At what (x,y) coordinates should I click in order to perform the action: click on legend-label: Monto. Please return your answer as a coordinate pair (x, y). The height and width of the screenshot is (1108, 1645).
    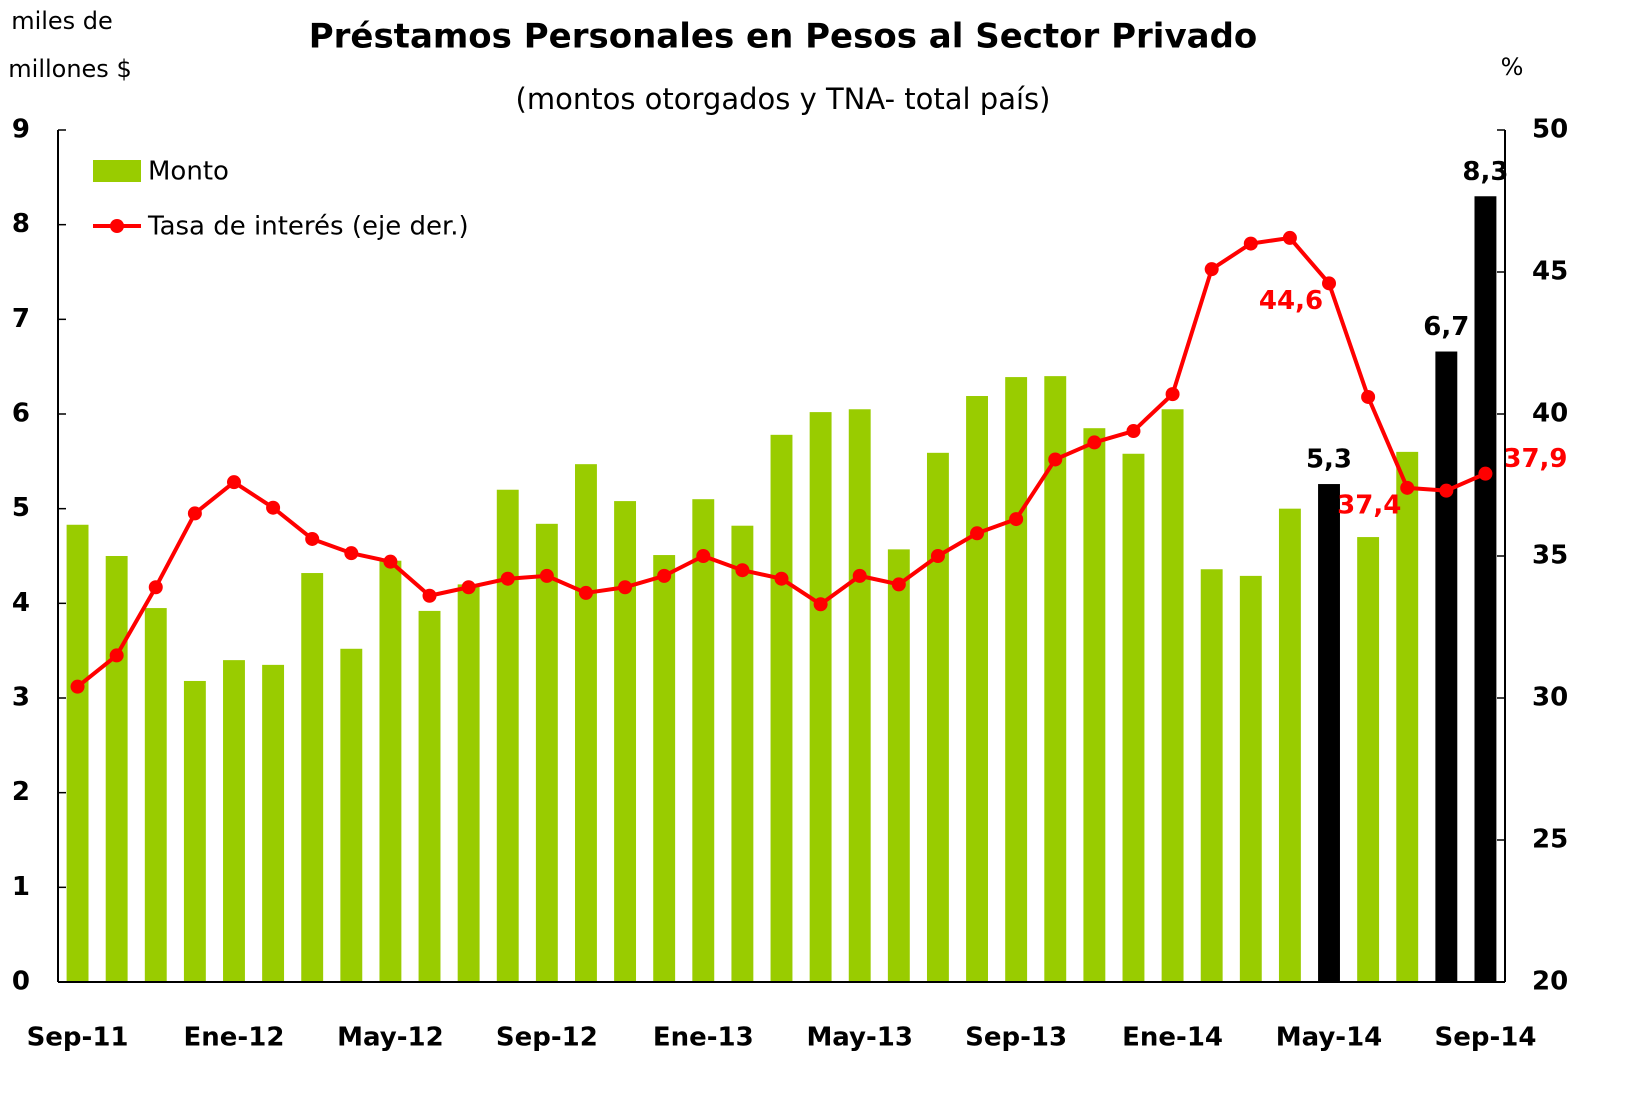
    Looking at the image, I should click on (188, 172).